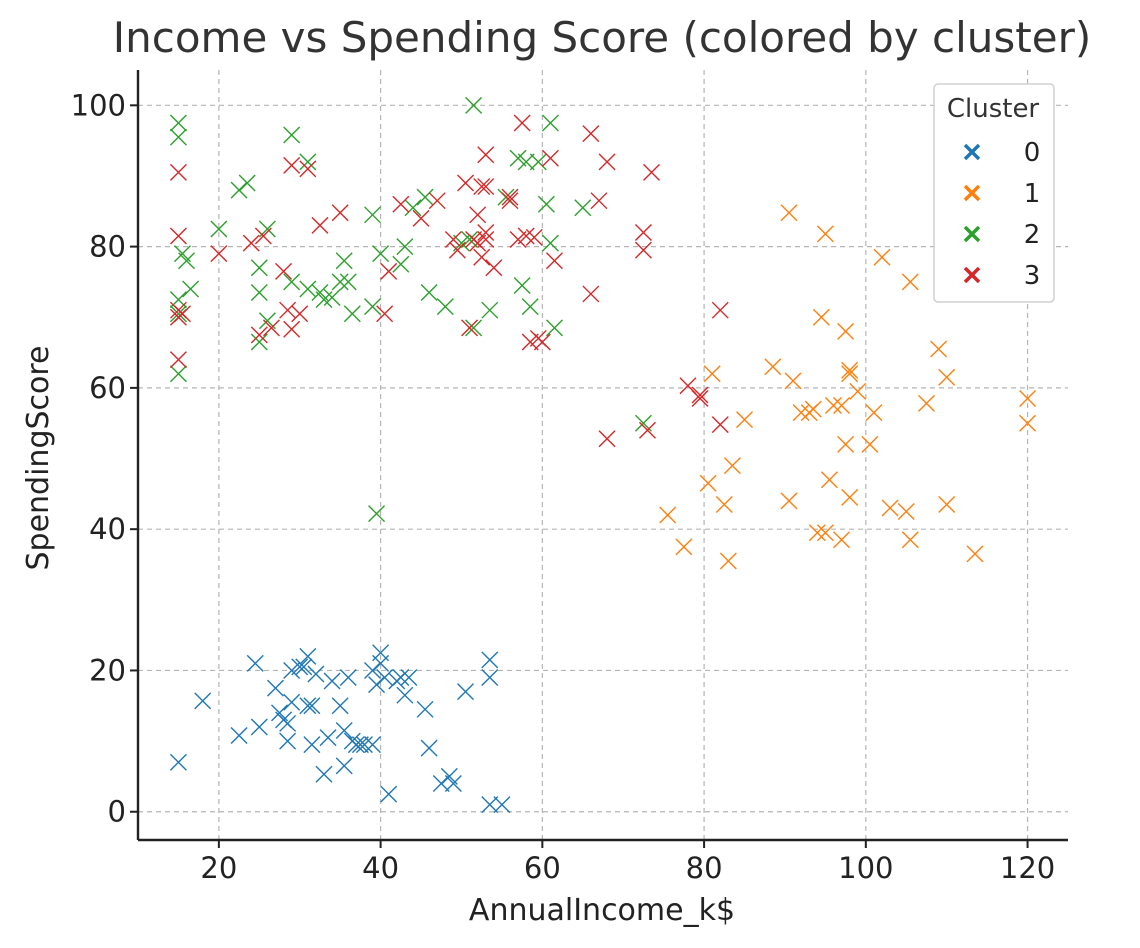  I want to click on y-tick-label: 80, so click(107, 247).